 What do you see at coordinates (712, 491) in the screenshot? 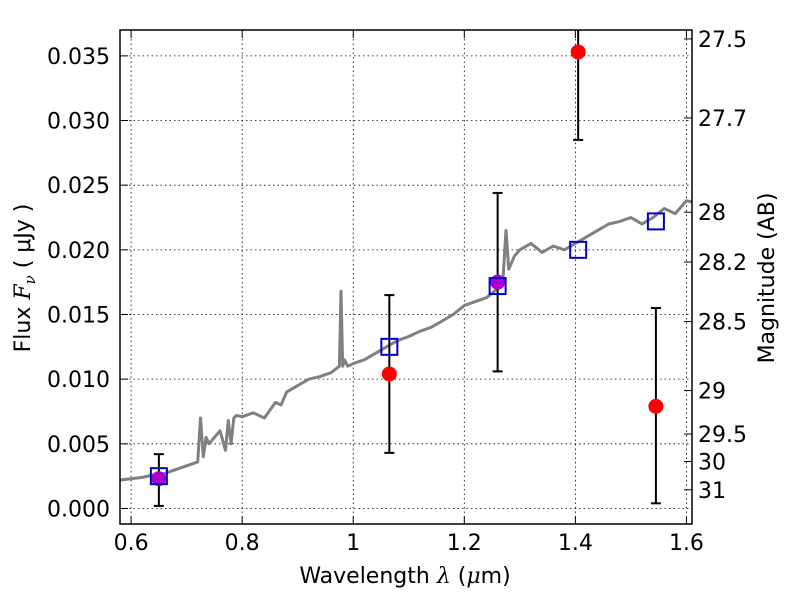
I see `mag-tick-label: 31` at bounding box center [712, 491].